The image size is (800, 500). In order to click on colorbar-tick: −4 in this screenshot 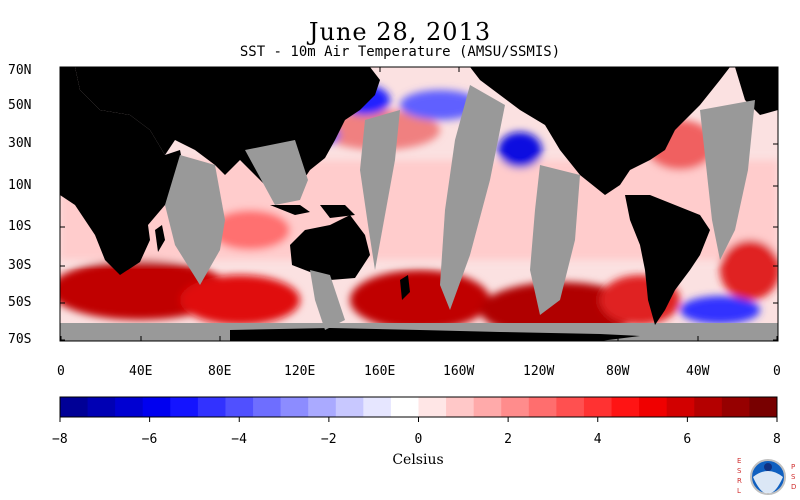, I will do `click(239, 439)`.